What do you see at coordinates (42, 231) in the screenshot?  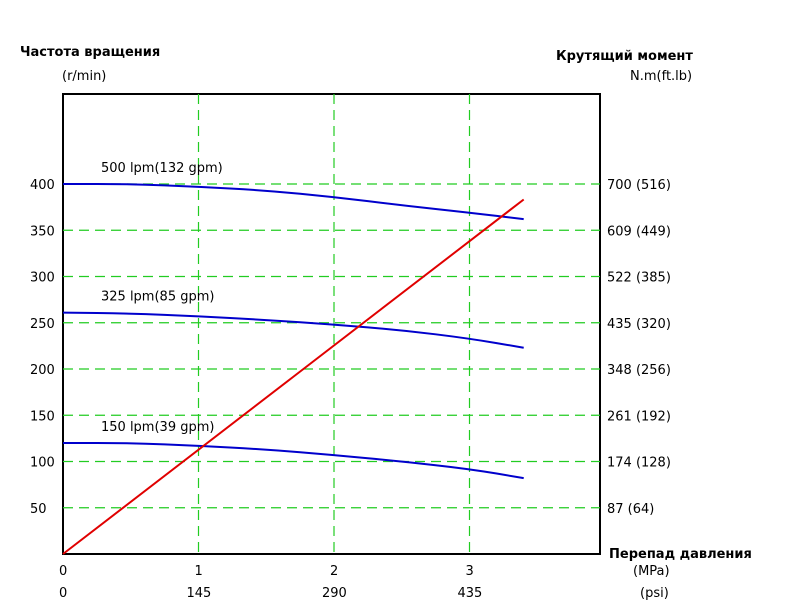 I see `left-tick-label: 350` at bounding box center [42, 231].